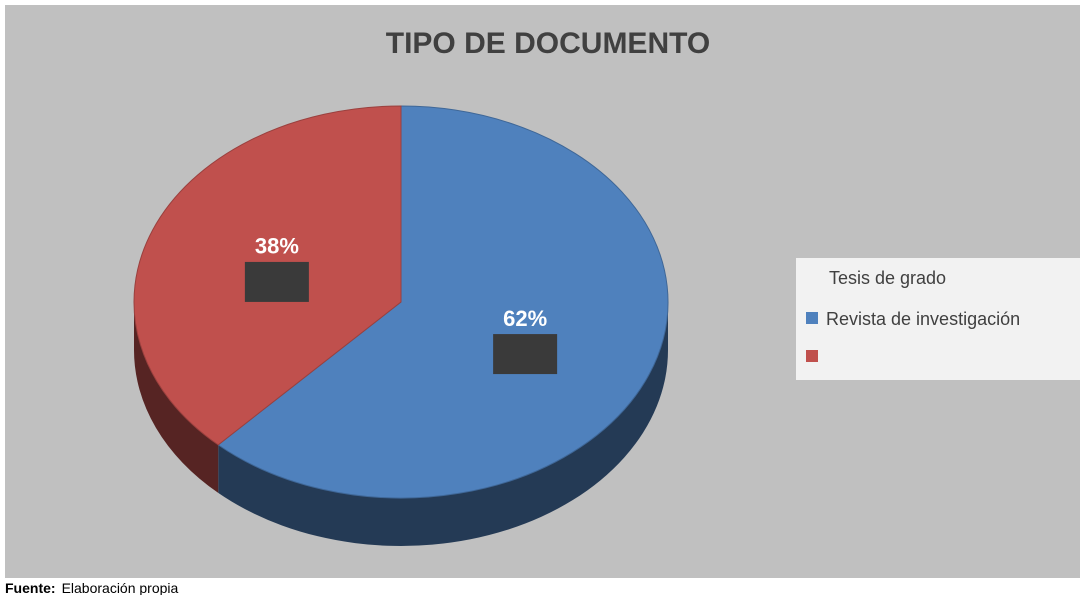 This screenshot has height=595, width=1085. I want to click on legend-box, so click(938, 319).